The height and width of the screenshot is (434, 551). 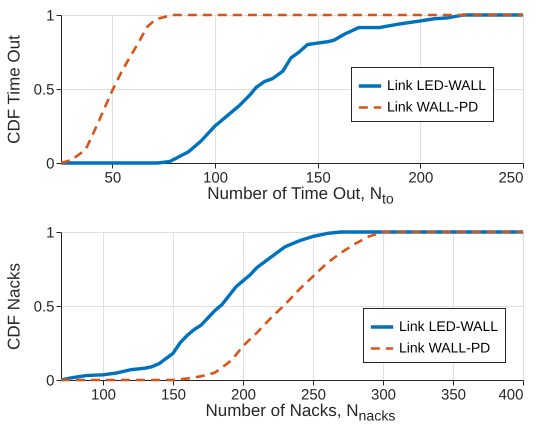 I want to click on x-tick-label: 400, so click(x=511, y=395).